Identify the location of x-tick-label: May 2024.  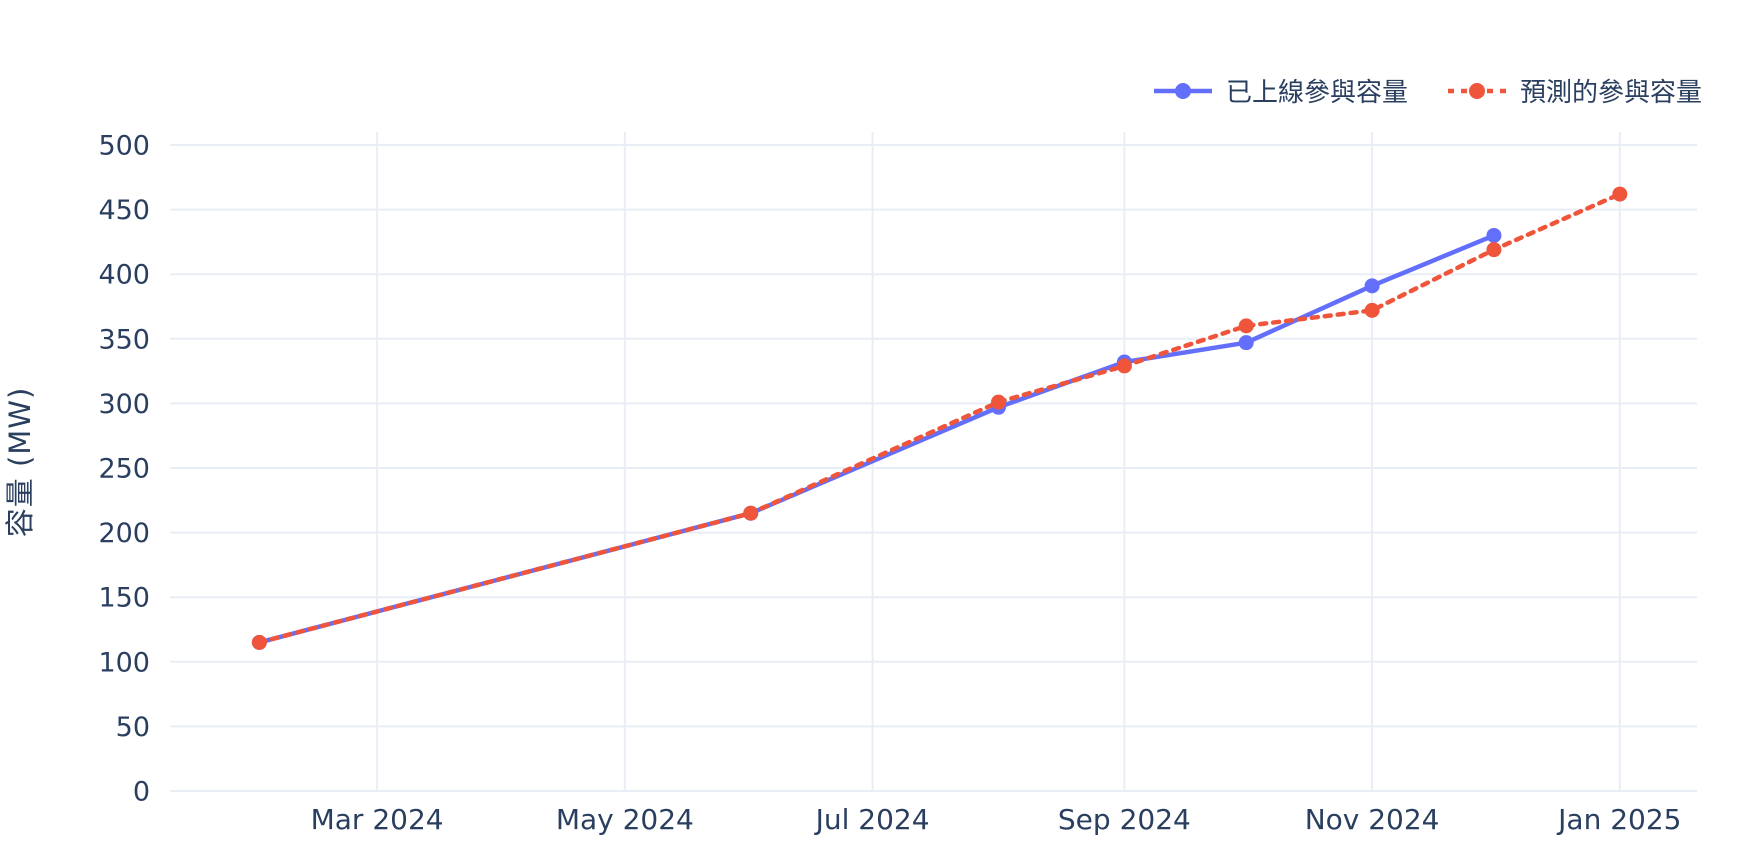
(625, 819).